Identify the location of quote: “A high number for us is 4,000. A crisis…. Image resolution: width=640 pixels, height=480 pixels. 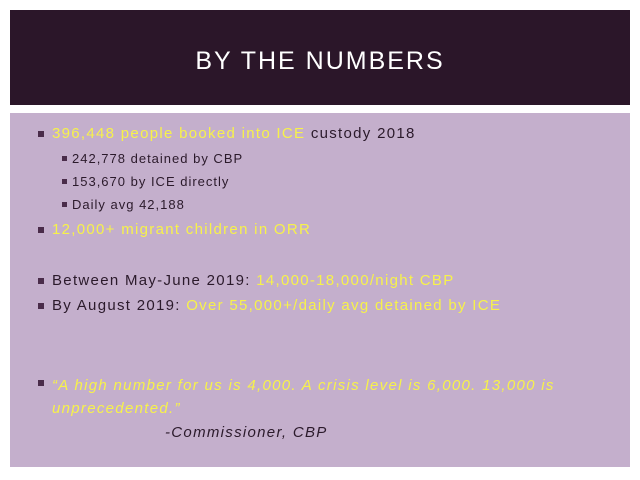
(303, 397).